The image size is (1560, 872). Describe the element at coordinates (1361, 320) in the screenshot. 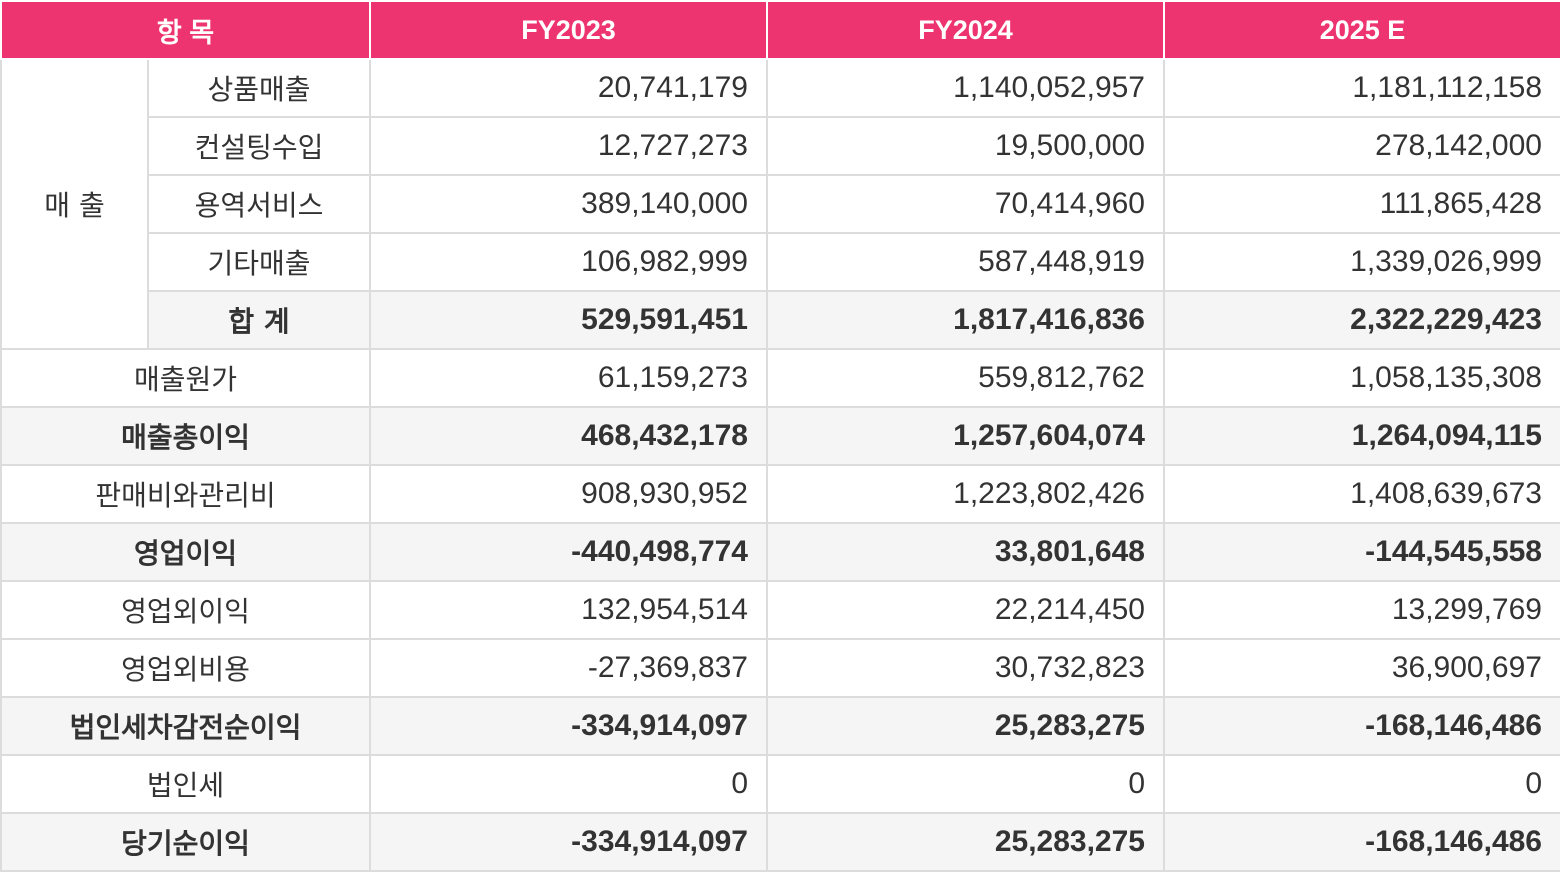

I see `cell-2025e: 2,322,229,423` at that location.